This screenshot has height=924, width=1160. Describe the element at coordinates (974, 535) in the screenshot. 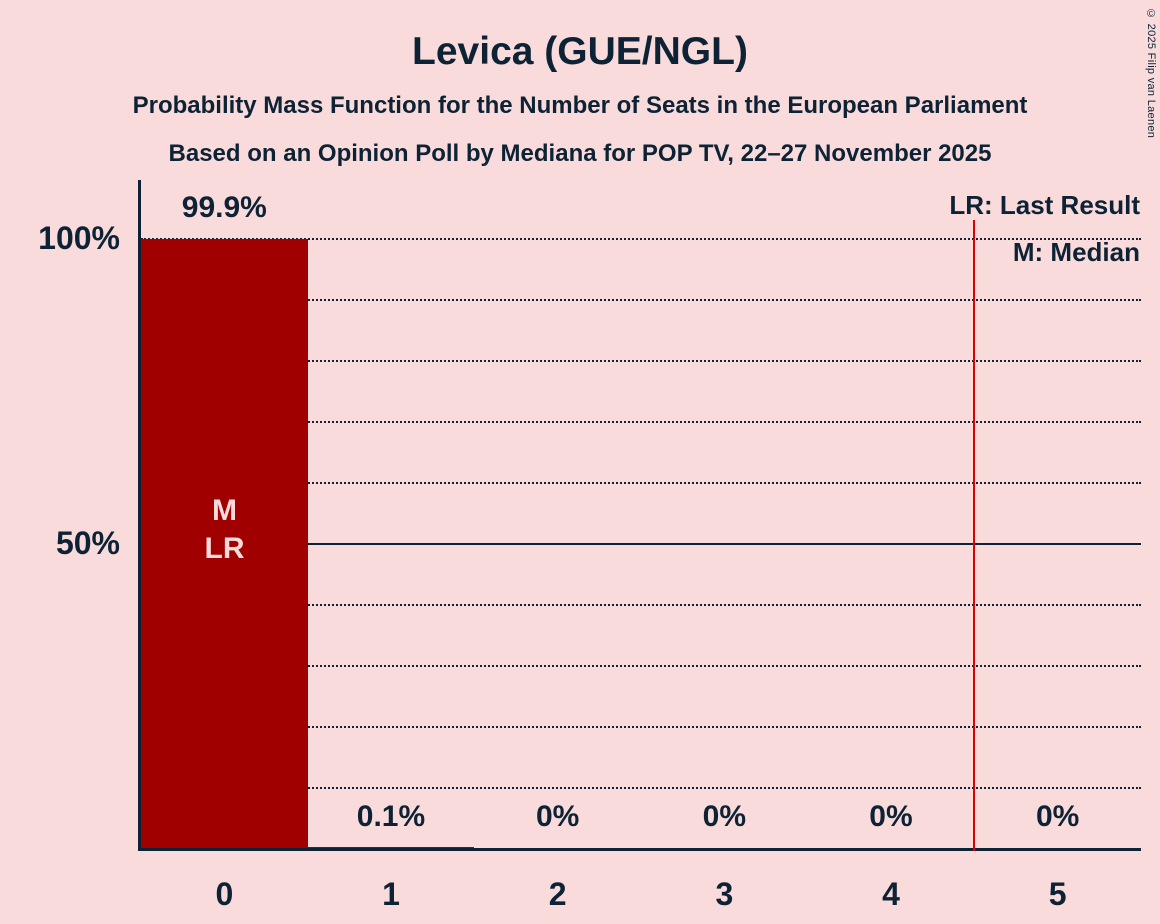

I see `vertical-marker-line` at that location.